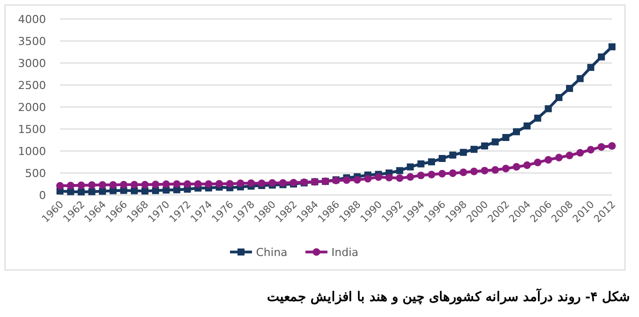 This screenshot has width=639, height=317. I want to click on y-tick-label: 3500, so click(32, 41).